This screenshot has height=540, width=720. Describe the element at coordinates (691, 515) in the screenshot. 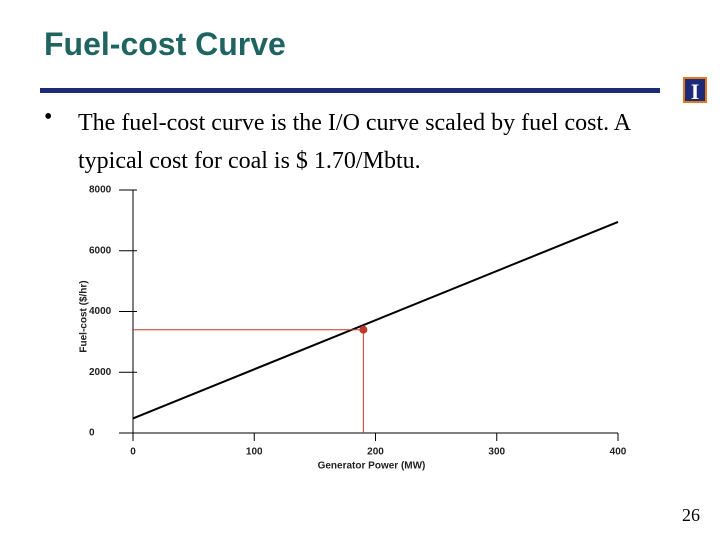

I see `page-number: 26` at that location.